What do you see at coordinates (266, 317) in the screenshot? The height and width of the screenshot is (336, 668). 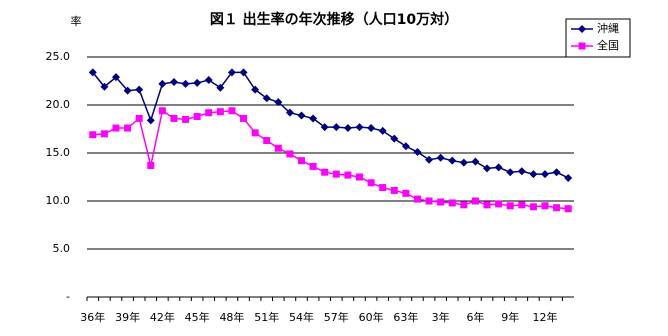 I see `x-tick-label: 51年` at bounding box center [266, 317].